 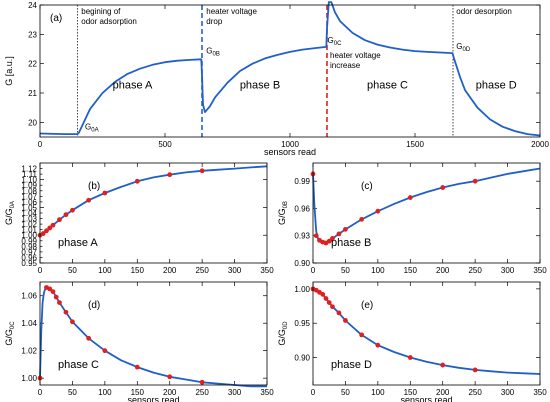 What do you see at coordinates (29, 169) in the screenshot?
I see `y-tick-label: 1.12` at bounding box center [29, 169].